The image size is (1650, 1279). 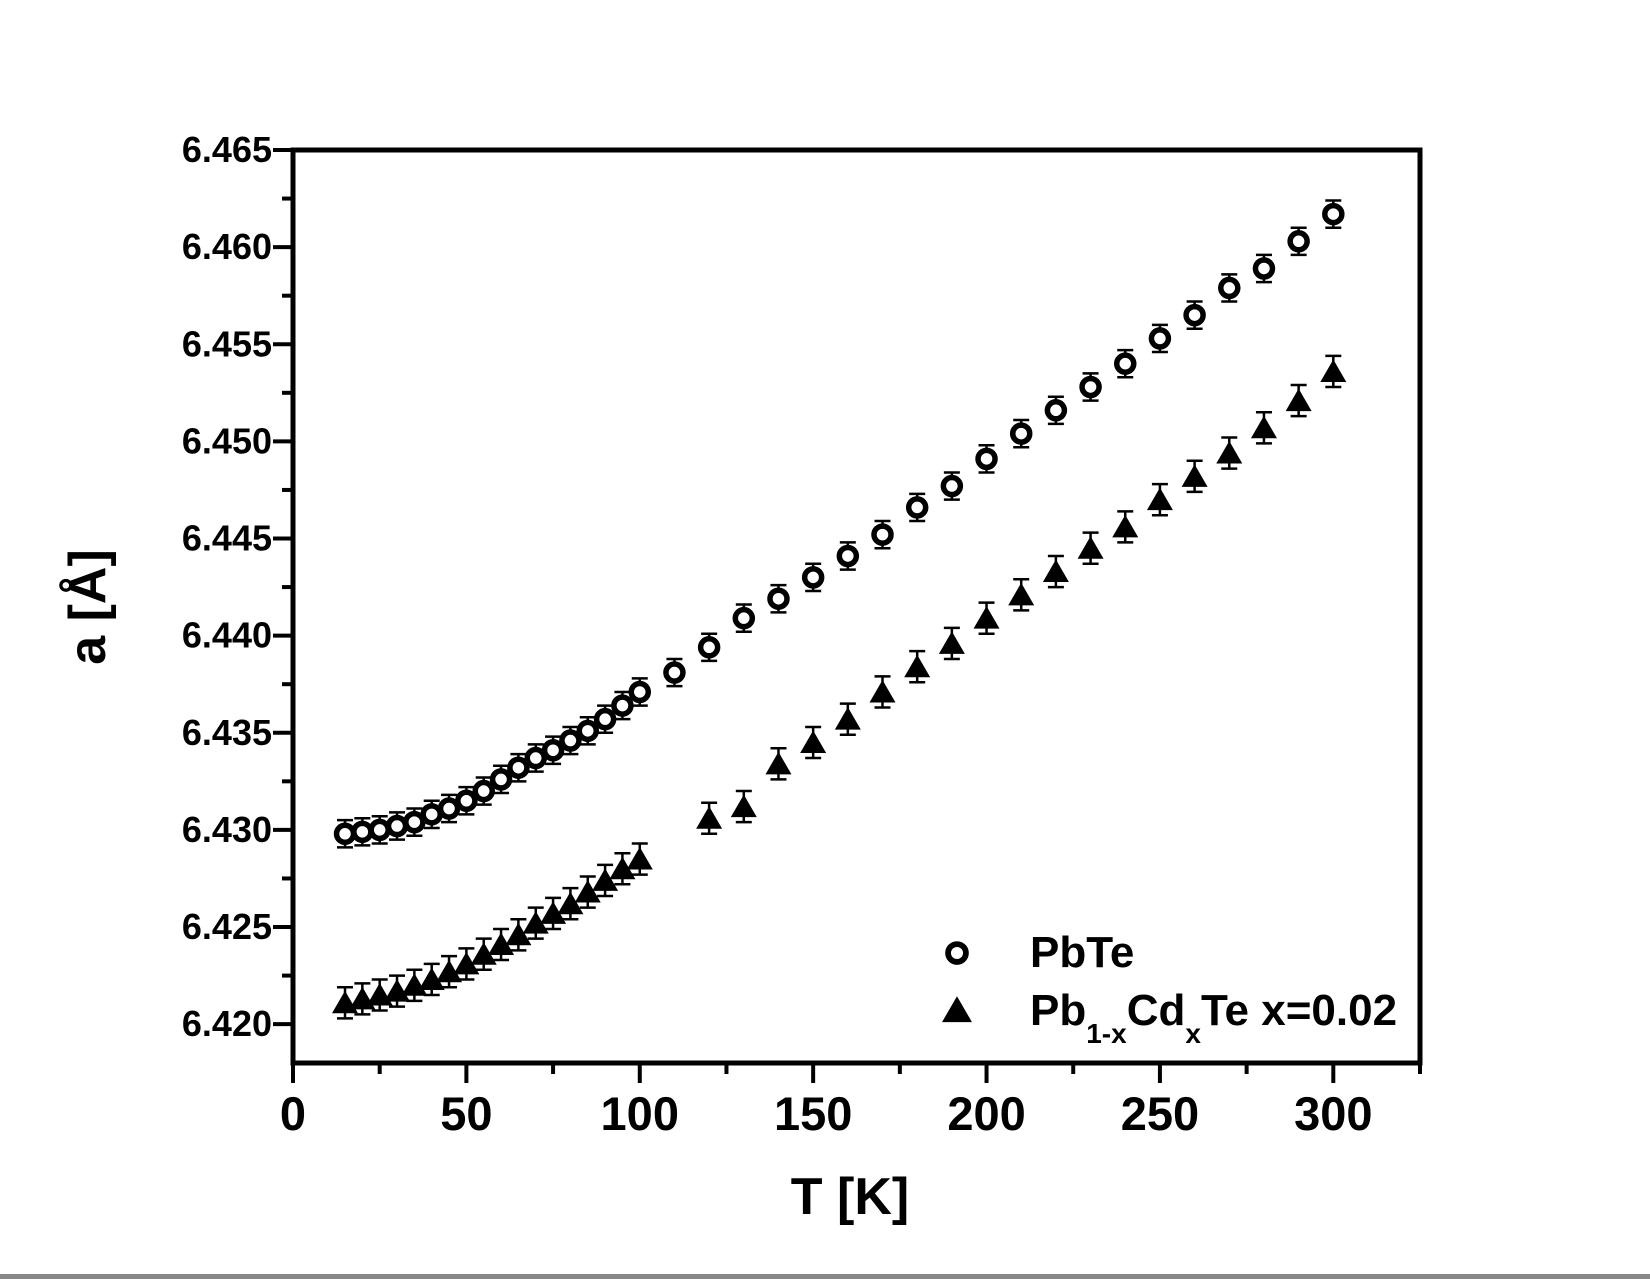 I want to click on y-tick-label: 6.455, so click(x=227, y=343).